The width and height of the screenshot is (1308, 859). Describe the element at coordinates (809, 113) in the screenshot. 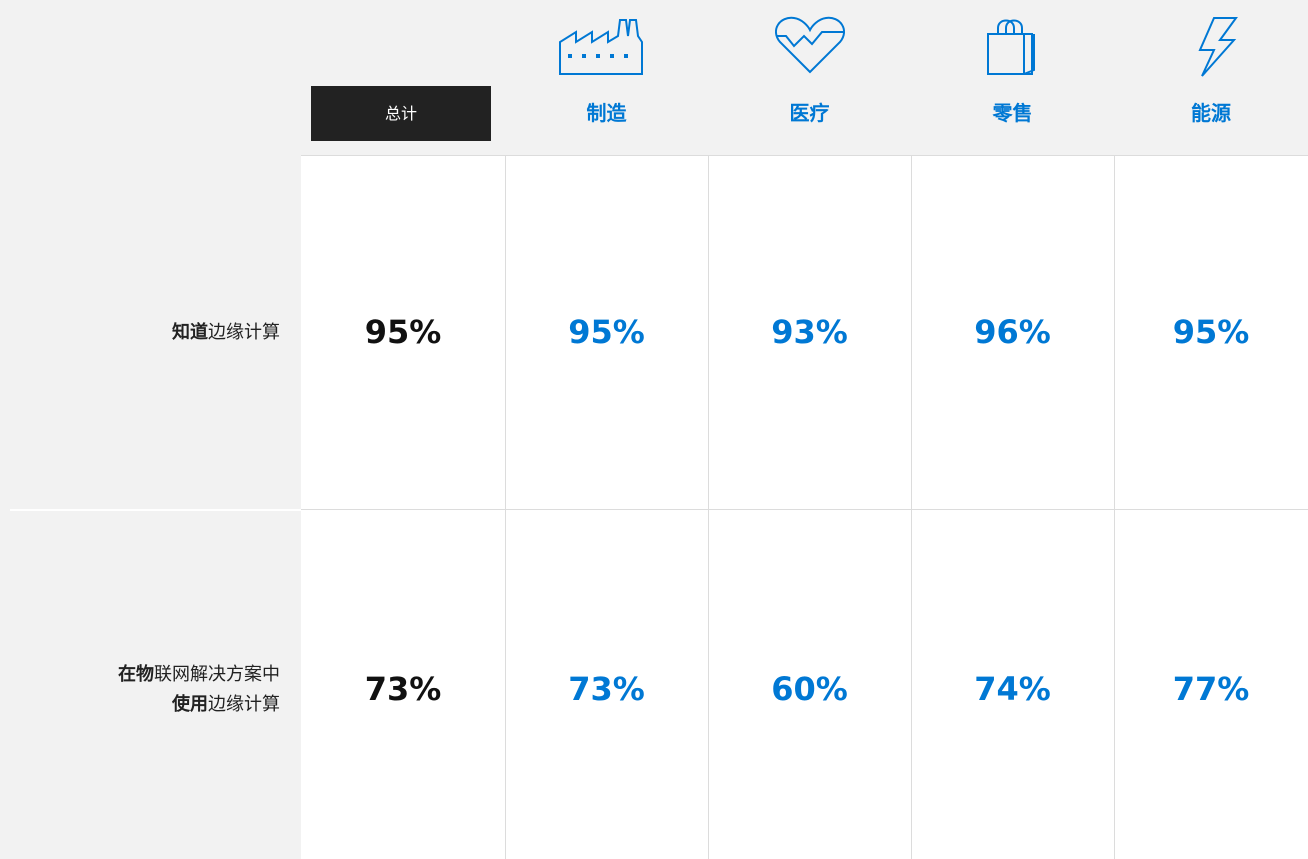

I see `column-header: 医疗` at that location.